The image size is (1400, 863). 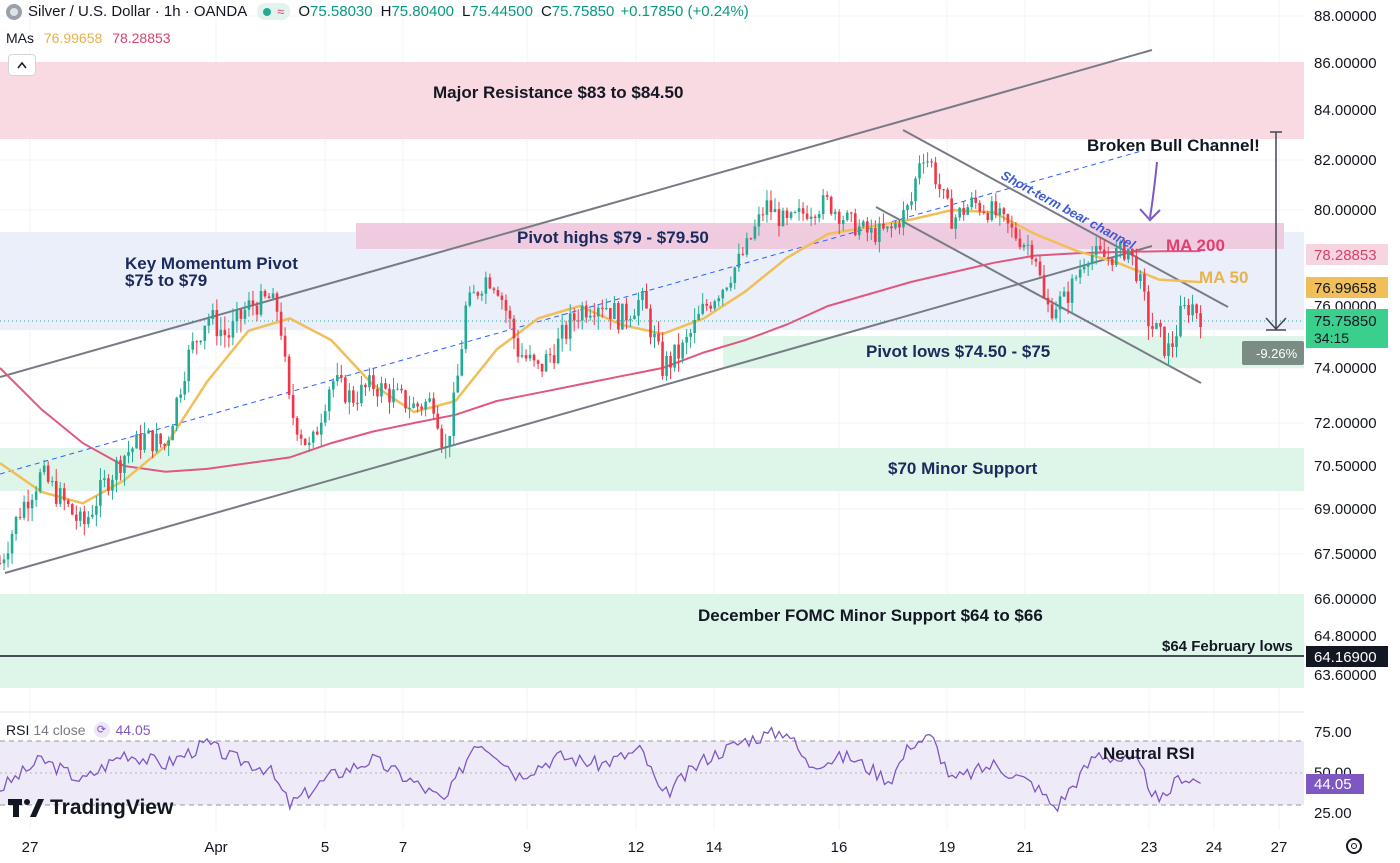 What do you see at coordinates (274, 11) in the screenshot?
I see `market-status-pill: ≈` at bounding box center [274, 11].